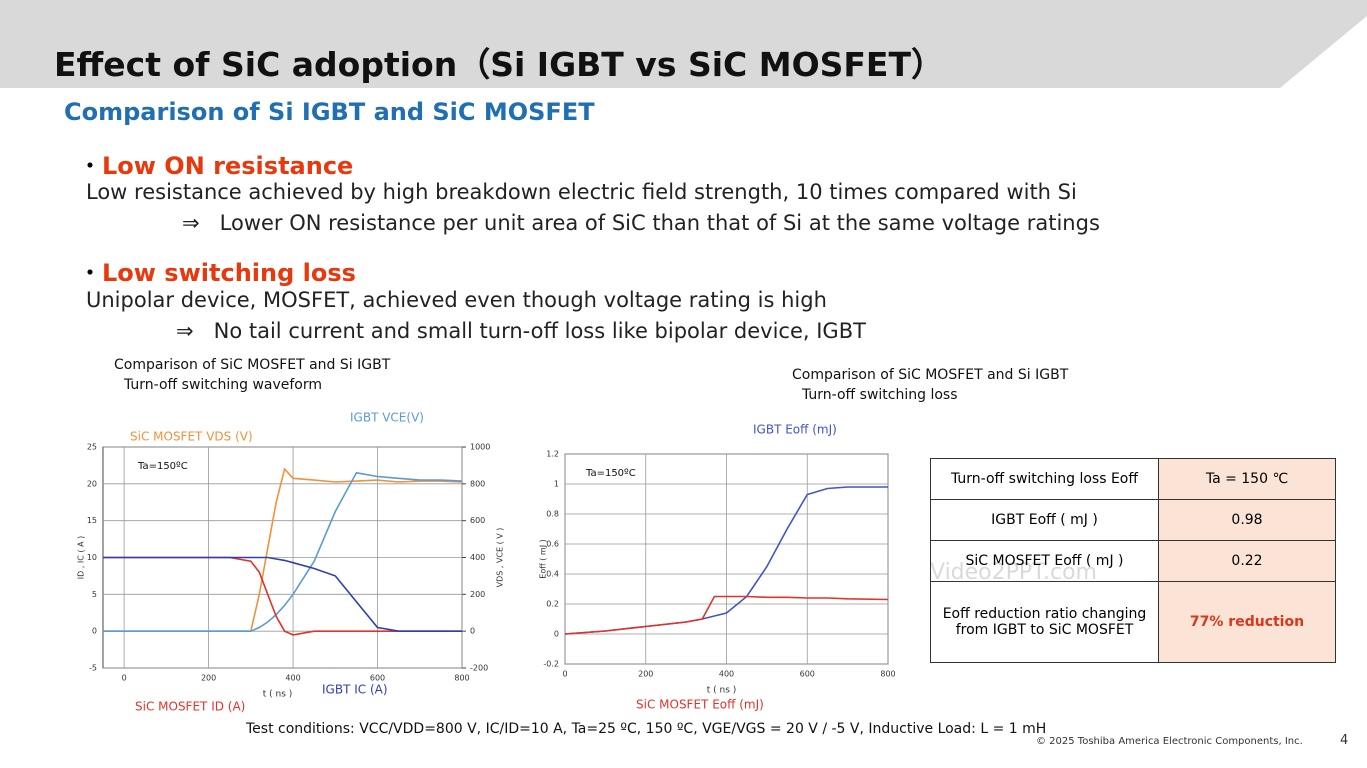 This screenshot has width=1367, height=768. I want to click on table-cell: 0.22, so click(1247, 561).